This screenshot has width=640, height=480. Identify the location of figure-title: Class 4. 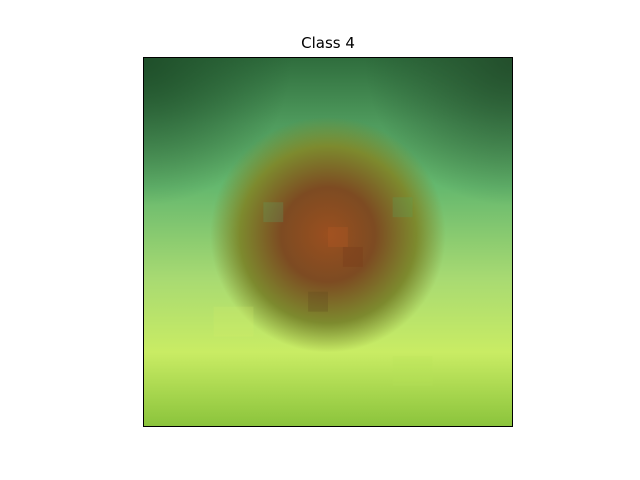
(328, 43).